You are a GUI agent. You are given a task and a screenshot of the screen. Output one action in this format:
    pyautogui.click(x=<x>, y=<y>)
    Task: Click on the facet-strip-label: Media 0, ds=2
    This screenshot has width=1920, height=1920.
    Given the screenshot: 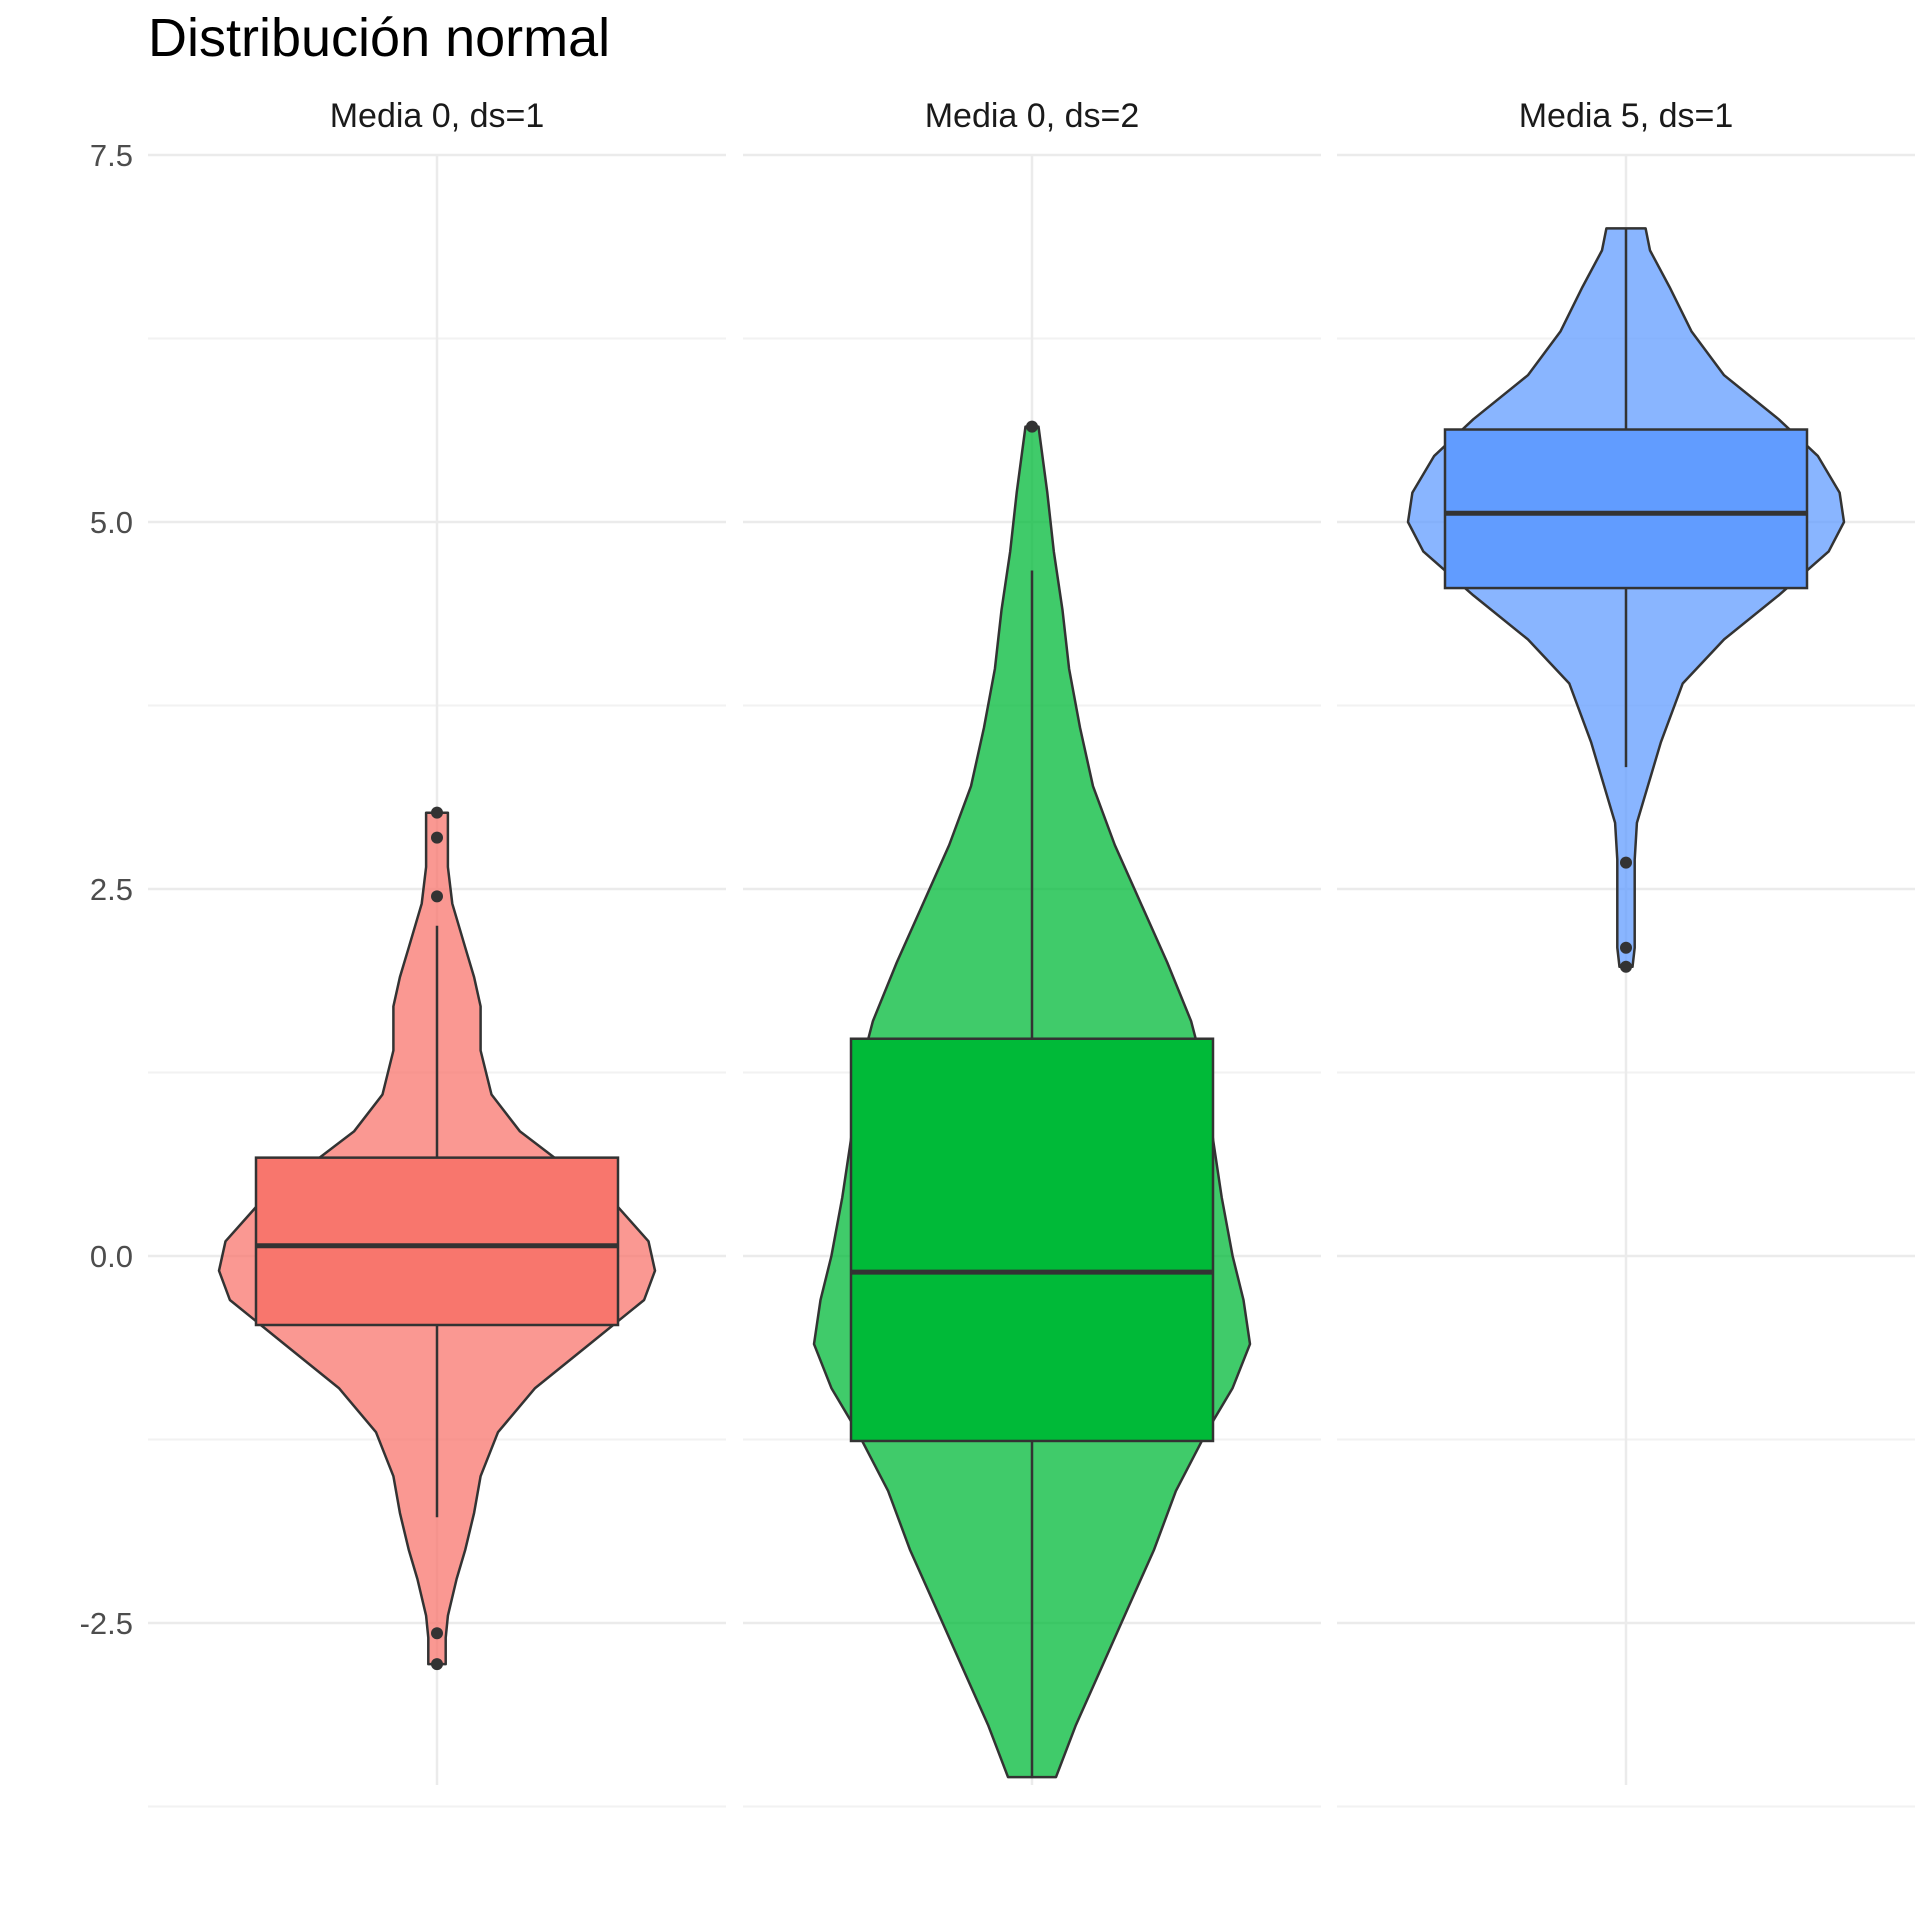 What is the action you would take?
    pyautogui.click(x=1032, y=116)
    